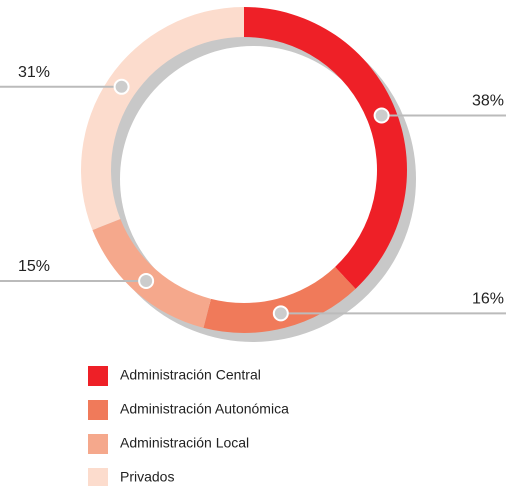 The width and height of the screenshot is (506, 486). Describe the element at coordinates (190, 375) in the screenshot. I see `legend-label: Administración Central` at that location.